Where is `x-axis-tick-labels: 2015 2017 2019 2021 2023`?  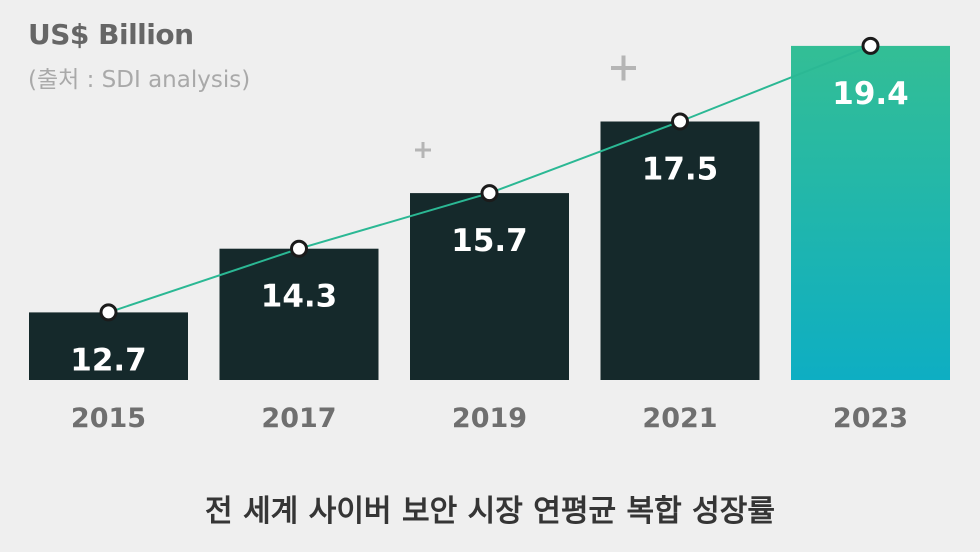 x-axis-tick-labels: 2015 2017 2019 2021 2023 is located at coordinates (489, 418).